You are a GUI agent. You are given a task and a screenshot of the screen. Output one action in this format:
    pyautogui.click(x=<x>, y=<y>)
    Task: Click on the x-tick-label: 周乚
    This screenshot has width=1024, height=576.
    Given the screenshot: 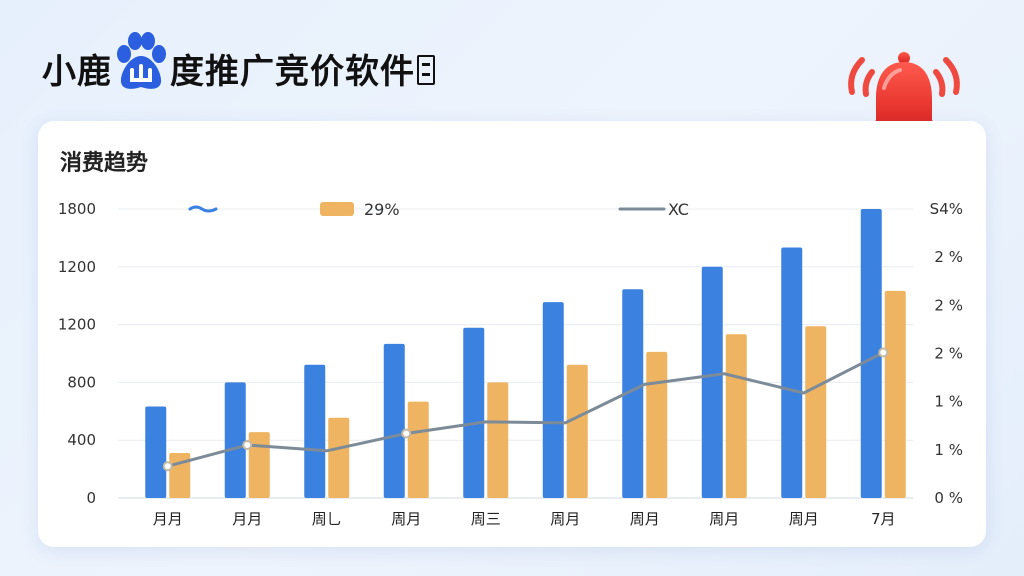 What is the action you would take?
    pyautogui.click(x=327, y=519)
    